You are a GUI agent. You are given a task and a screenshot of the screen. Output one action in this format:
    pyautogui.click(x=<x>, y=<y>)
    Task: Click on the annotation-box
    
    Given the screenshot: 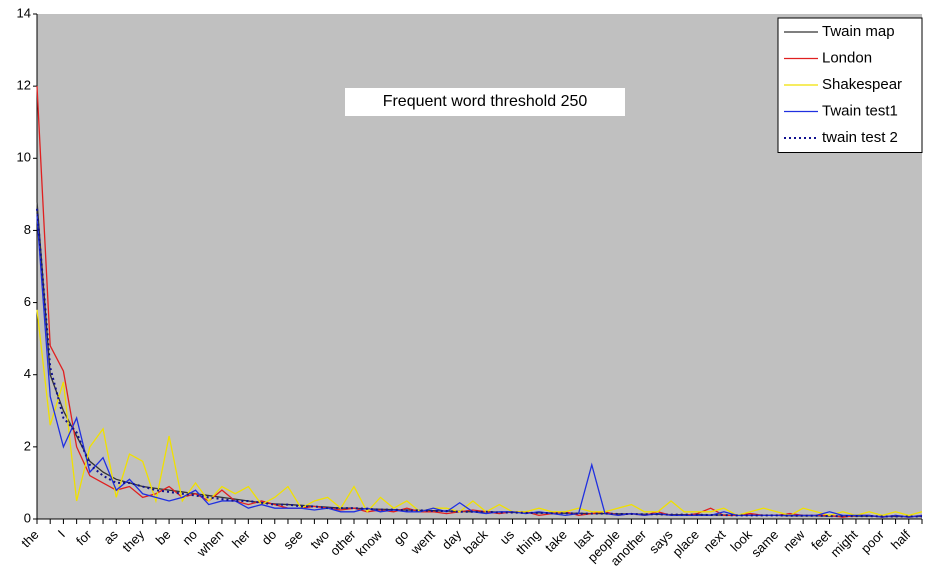 What is the action you would take?
    pyautogui.click(x=485, y=102)
    